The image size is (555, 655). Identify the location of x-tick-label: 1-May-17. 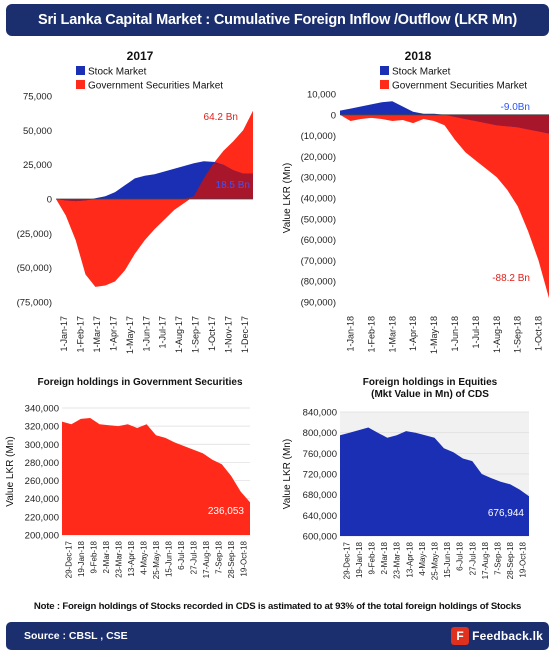
(130, 335).